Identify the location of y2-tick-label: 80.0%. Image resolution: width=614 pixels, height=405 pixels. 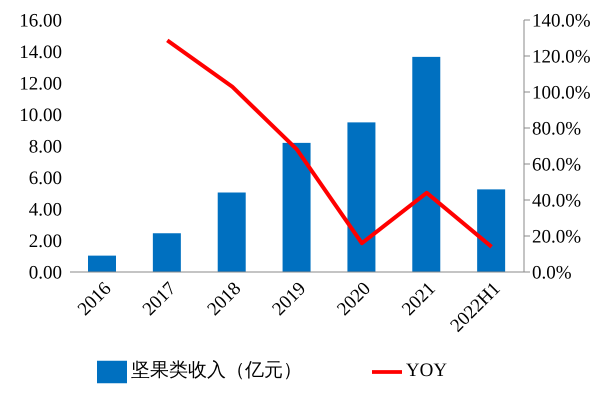
(557, 129).